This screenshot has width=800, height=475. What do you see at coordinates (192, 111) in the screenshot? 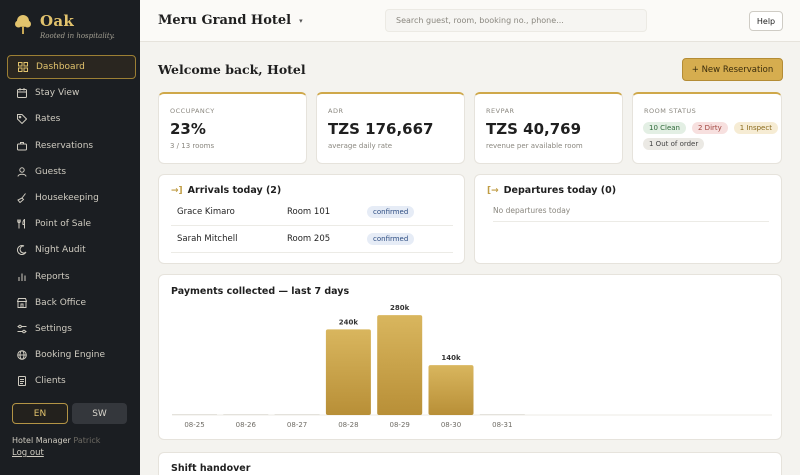
I see `kpi-label: OCCUPANCY` at bounding box center [192, 111].